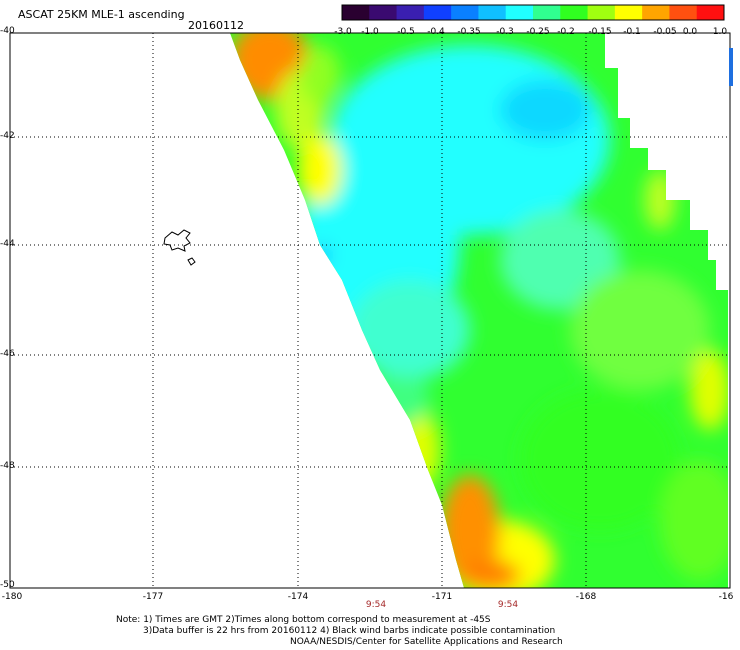  What do you see at coordinates (343, 32) in the screenshot?
I see `colorbar-tick-label: -3.0` at bounding box center [343, 32].